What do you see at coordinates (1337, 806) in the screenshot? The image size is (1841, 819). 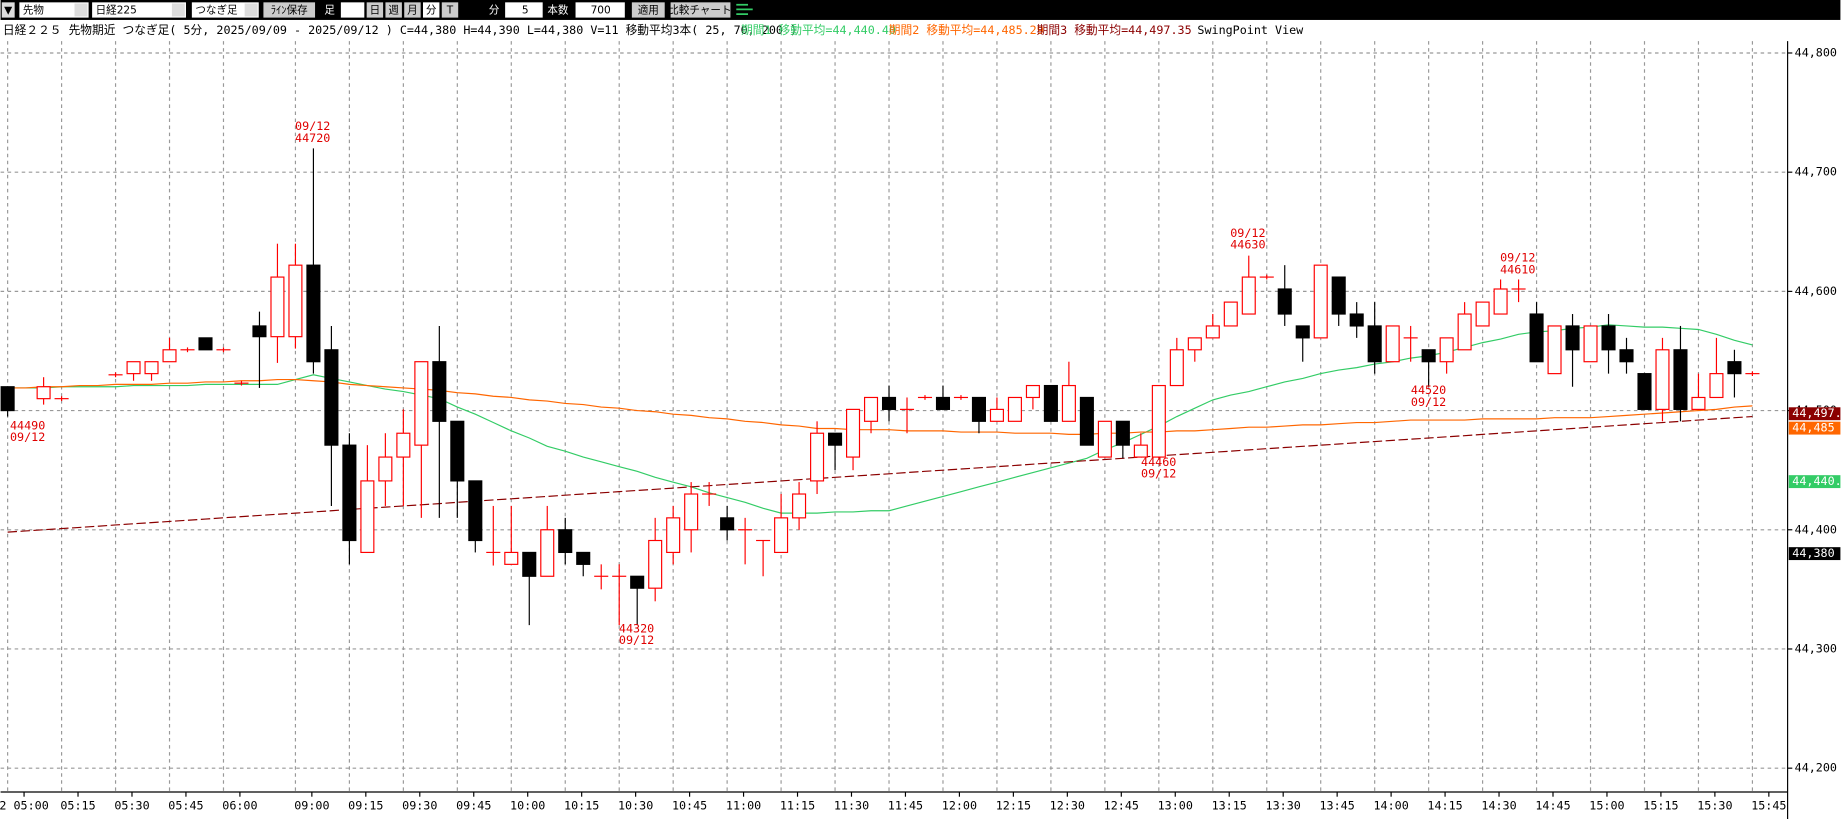 I see `x-tick-label: 13:45` at bounding box center [1337, 806].